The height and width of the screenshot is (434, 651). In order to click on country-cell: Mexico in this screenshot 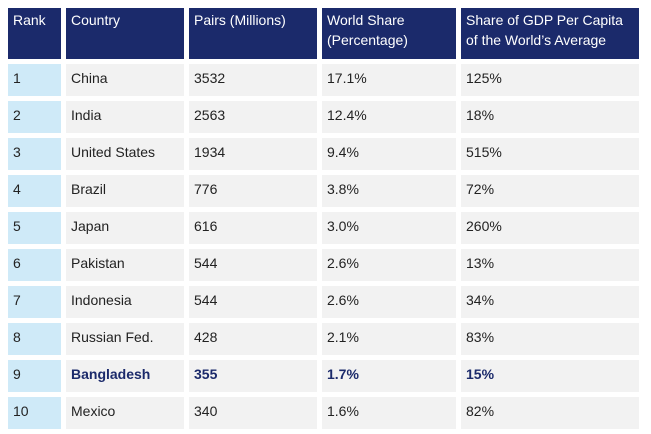, I will do `click(125, 413)`.